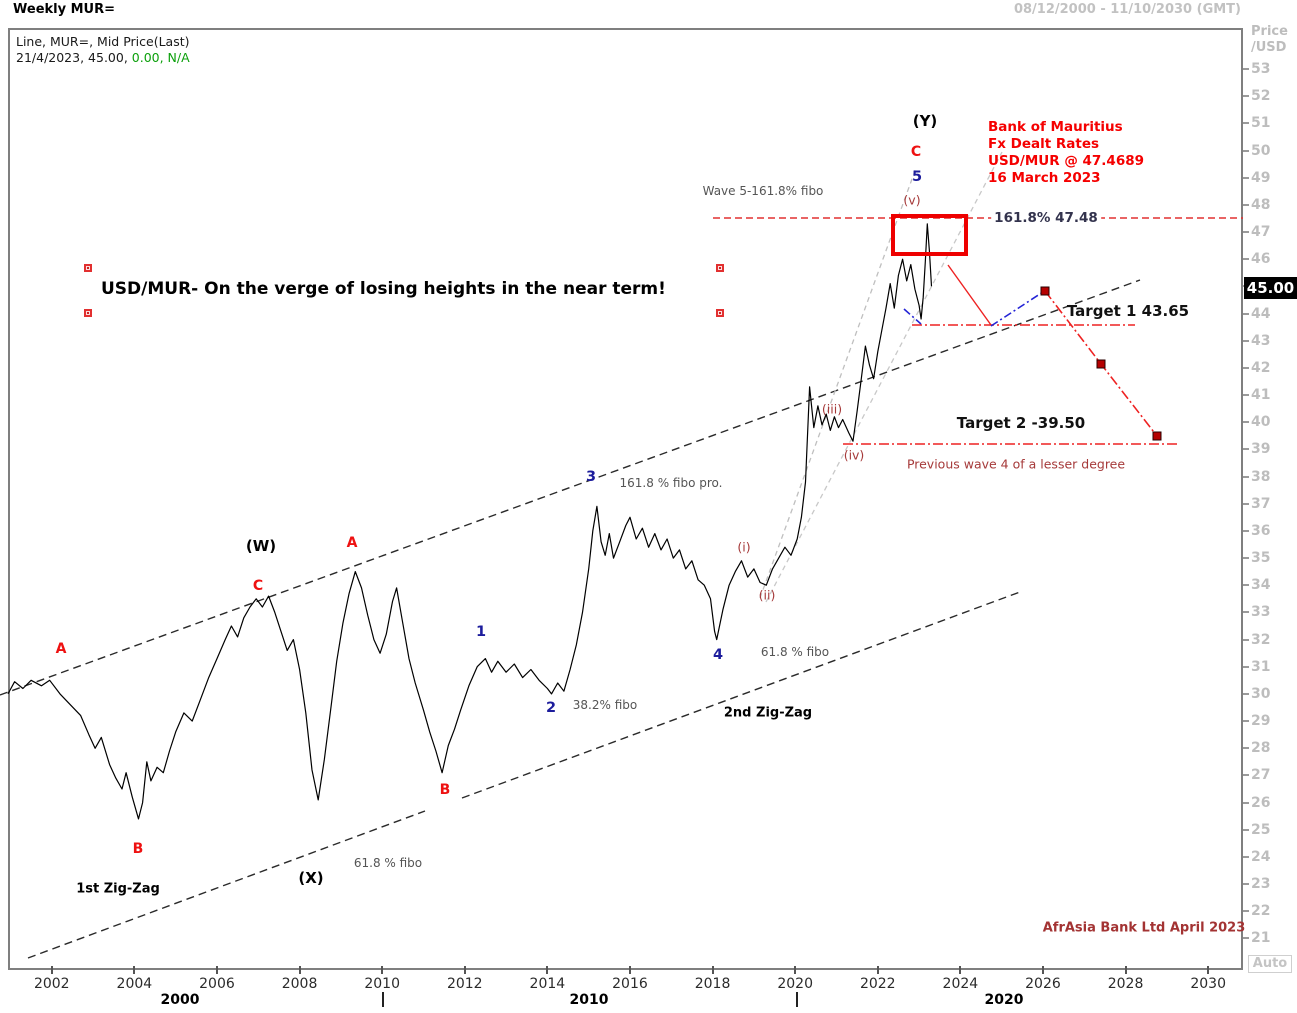 Image resolution: width=1297 pixels, height=1013 pixels. I want to click on price-tick-label: 38, so click(1261, 476).